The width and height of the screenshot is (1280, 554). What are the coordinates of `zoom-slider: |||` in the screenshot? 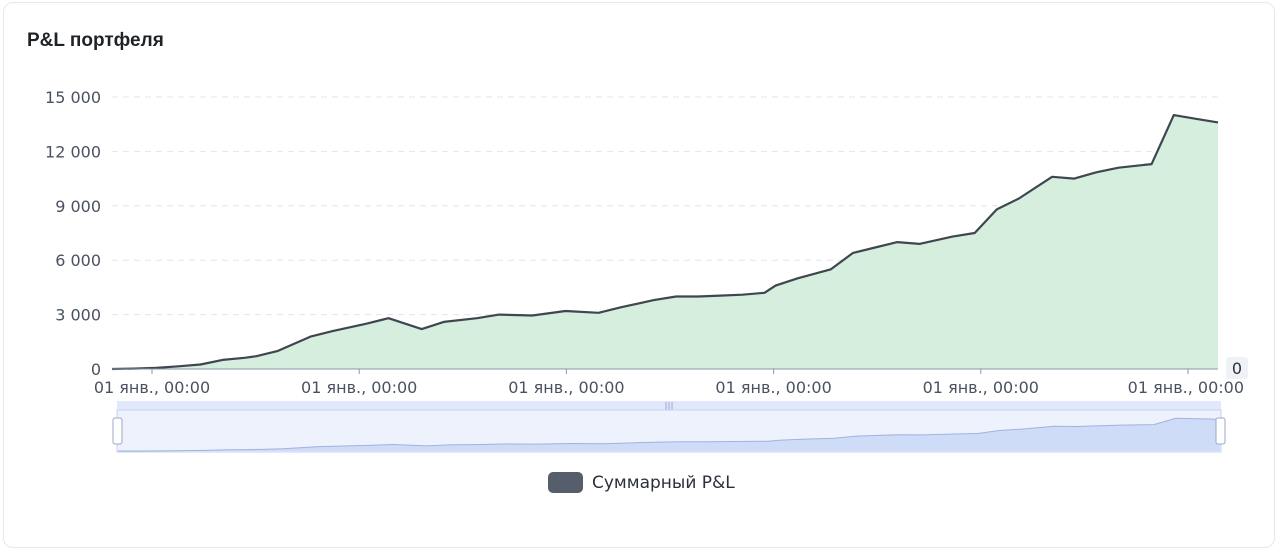 It's located at (669, 427).